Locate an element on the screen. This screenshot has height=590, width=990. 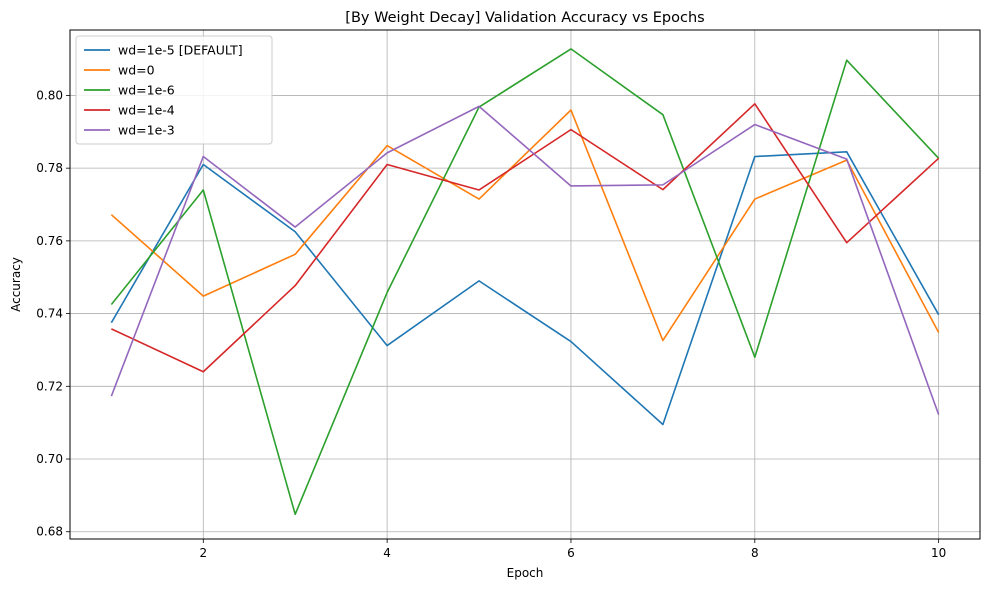
x-tick-label: 6 is located at coordinates (571, 553).